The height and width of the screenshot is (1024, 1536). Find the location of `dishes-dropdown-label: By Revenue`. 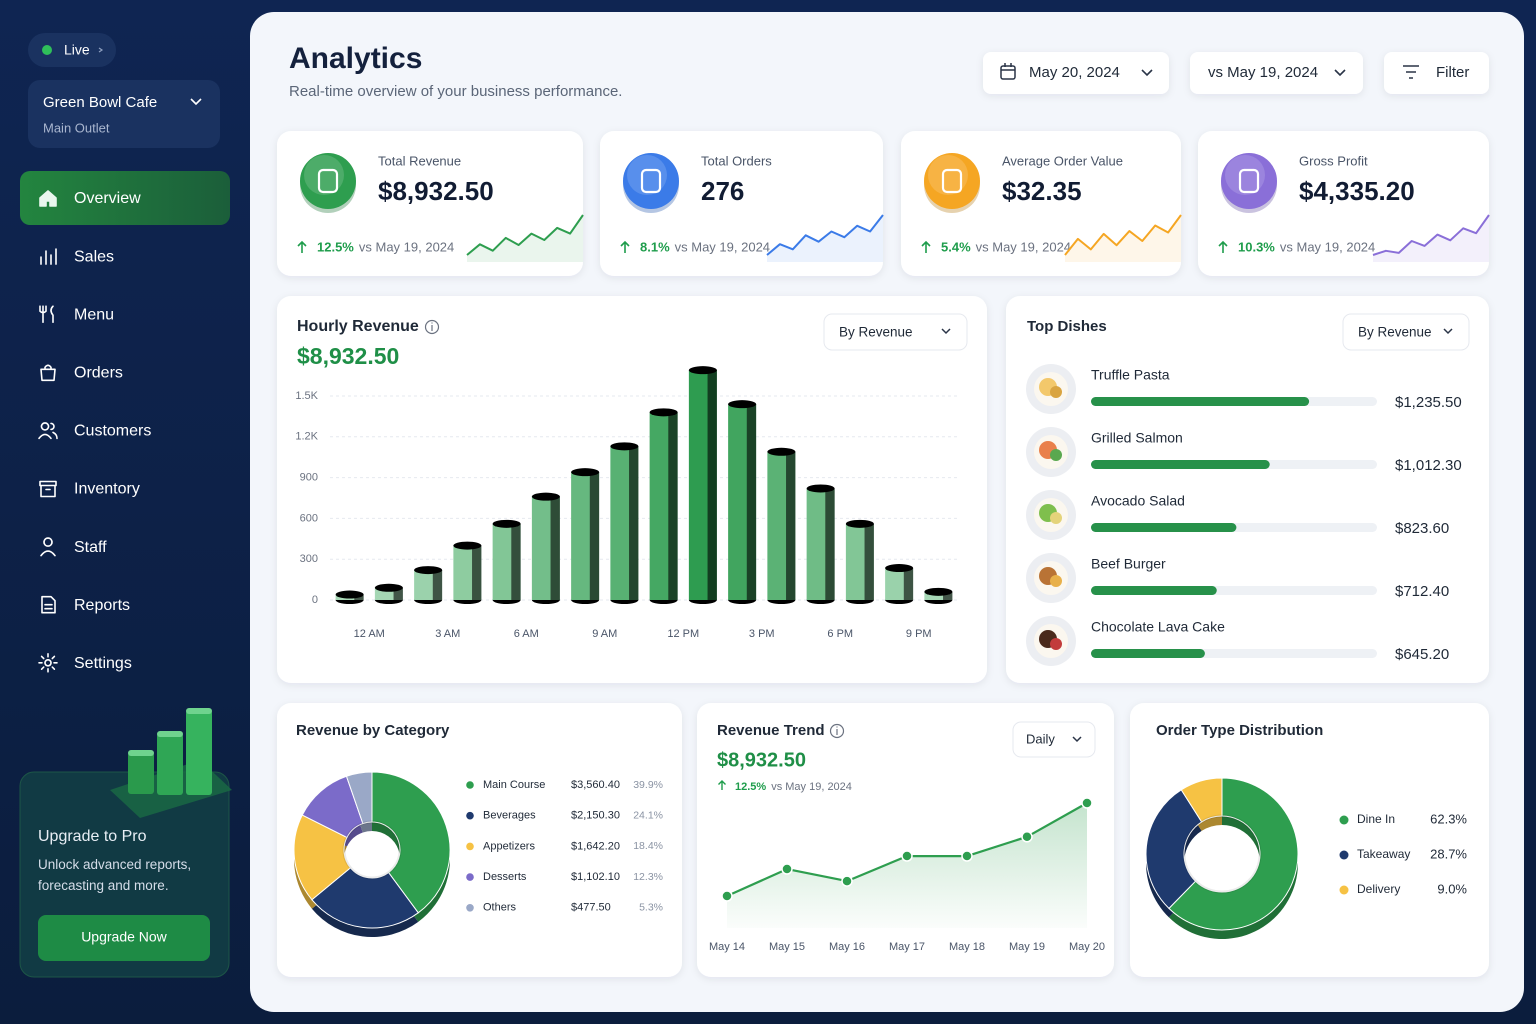

dishes-dropdown-label: By Revenue is located at coordinates (1395, 332).